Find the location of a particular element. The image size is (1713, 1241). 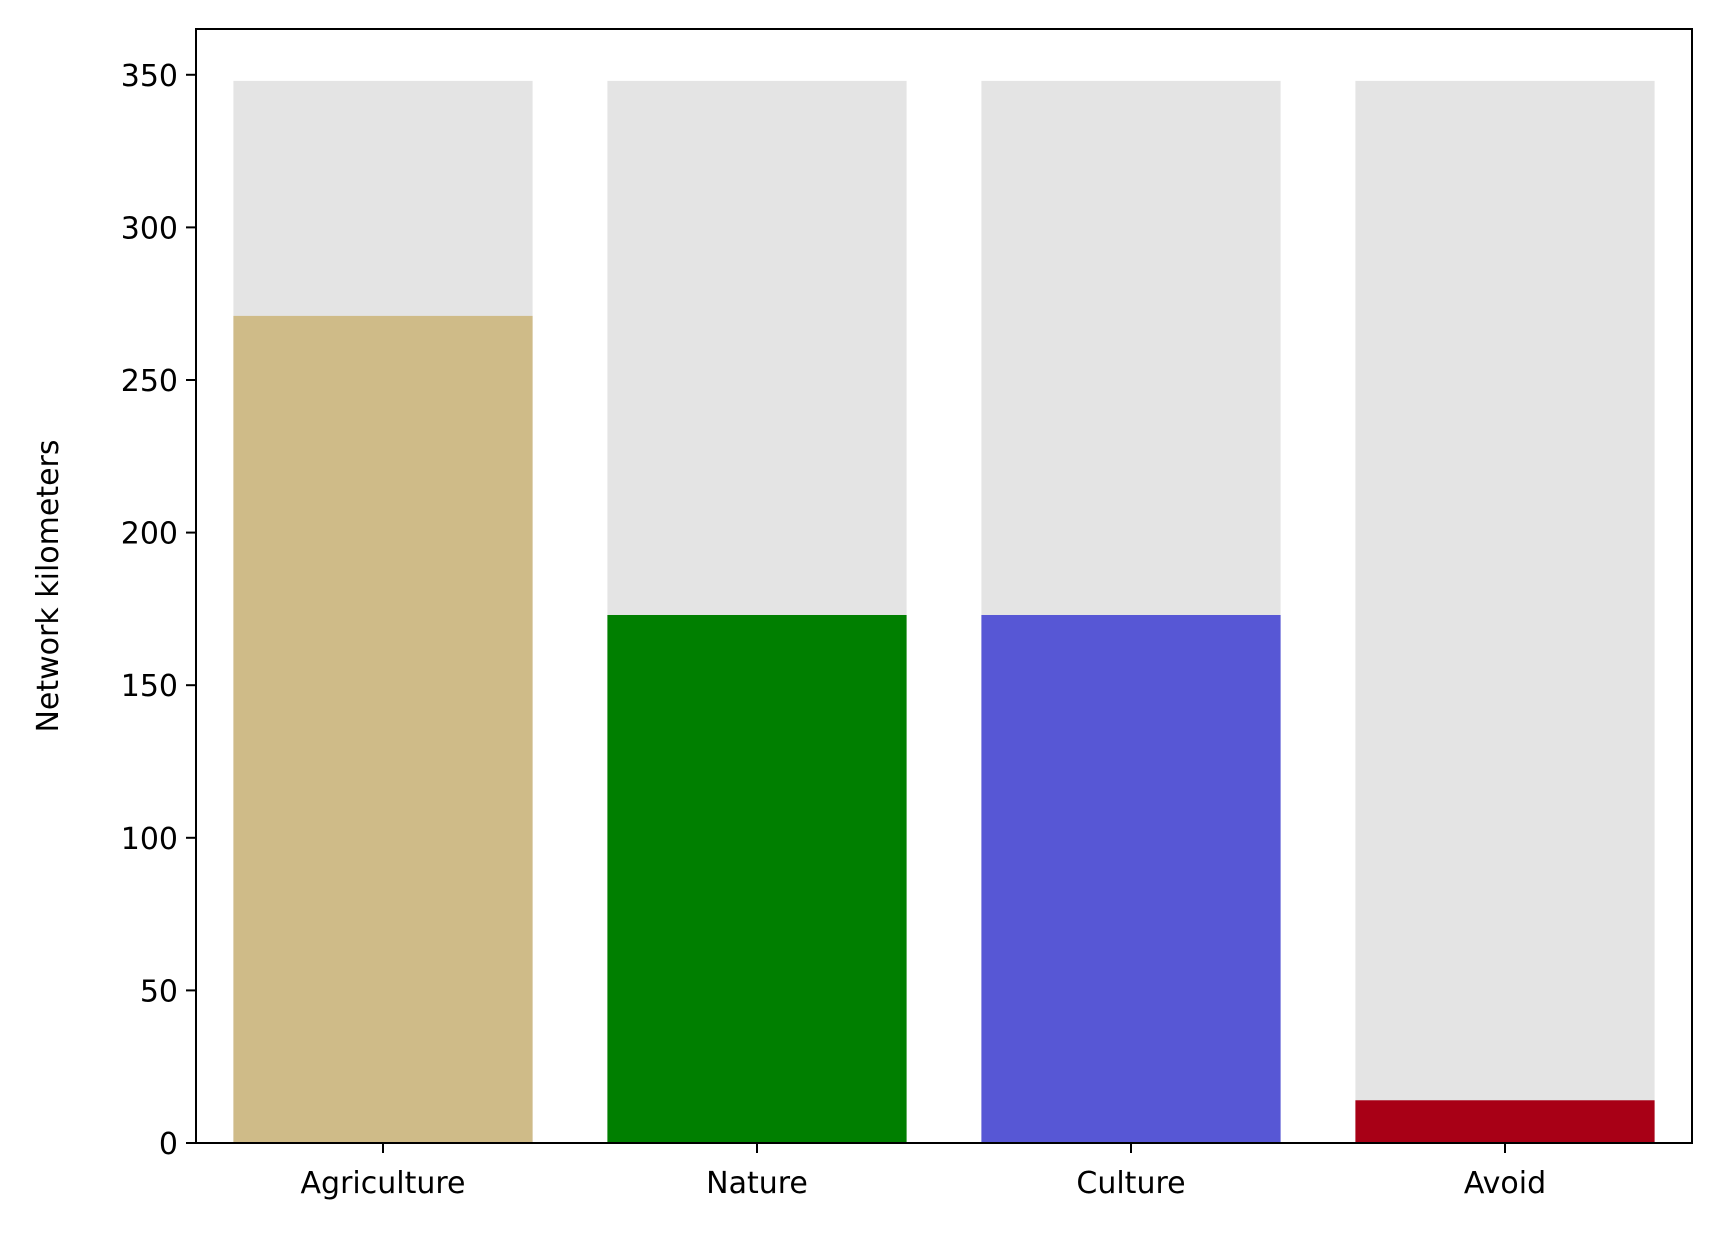

y-tick-label: 200 is located at coordinates (149, 534).